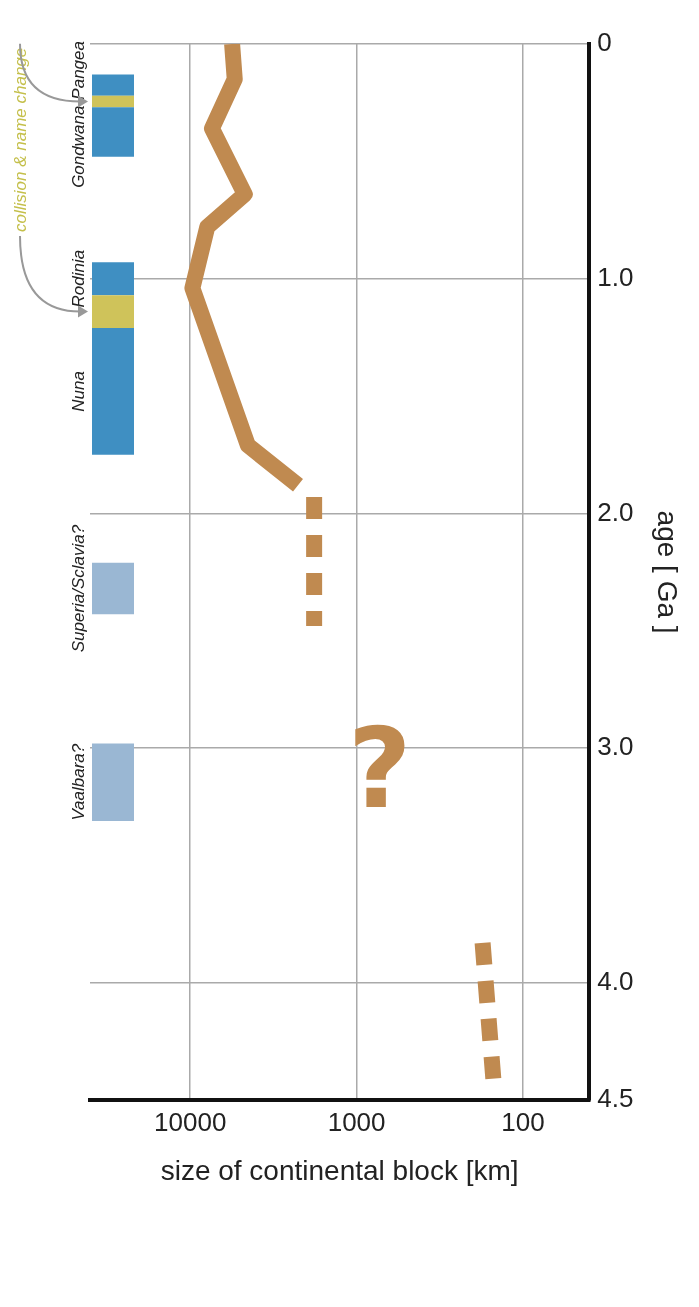  What do you see at coordinates (615, 511) in the screenshot?
I see `y-tick-label: 2.0` at bounding box center [615, 511].